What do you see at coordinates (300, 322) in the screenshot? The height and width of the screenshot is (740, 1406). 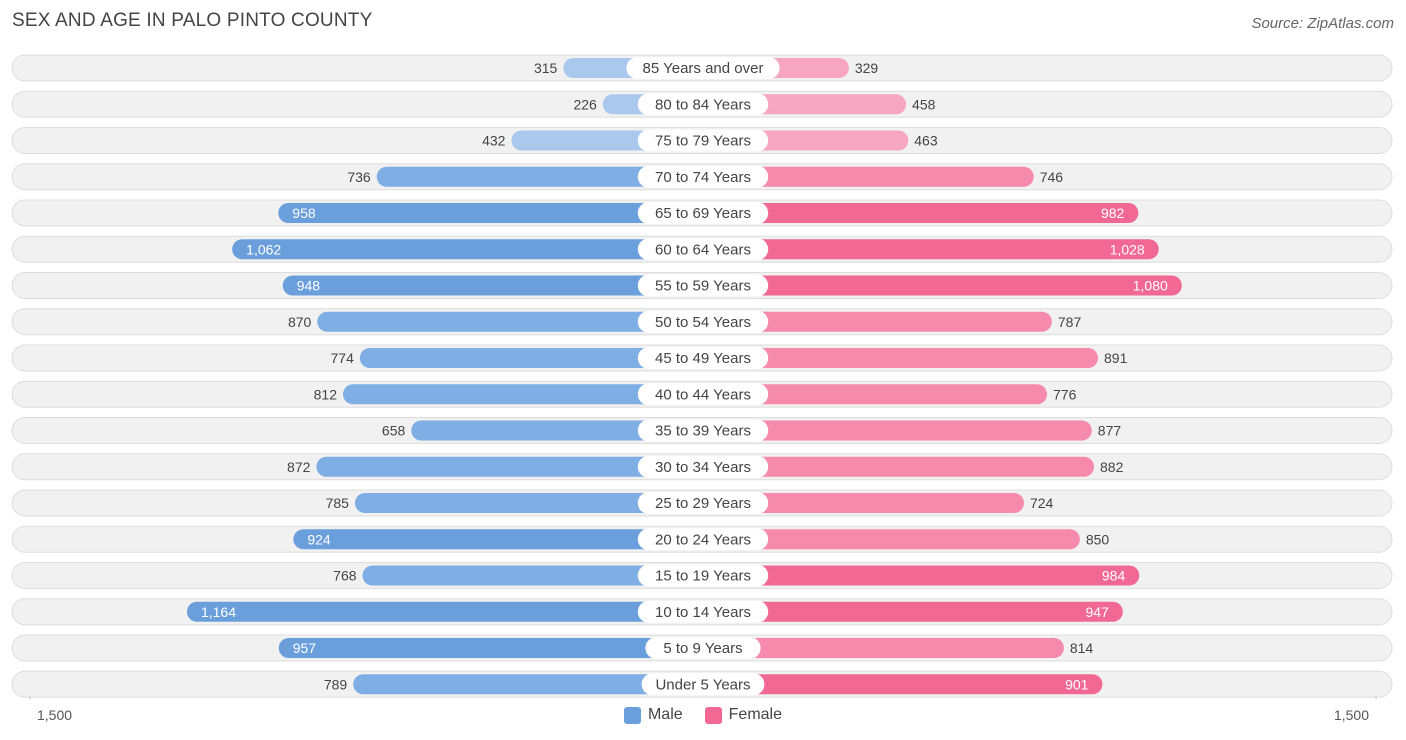 I see `male-value-50-to-54-years: 870` at bounding box center [300, 322].